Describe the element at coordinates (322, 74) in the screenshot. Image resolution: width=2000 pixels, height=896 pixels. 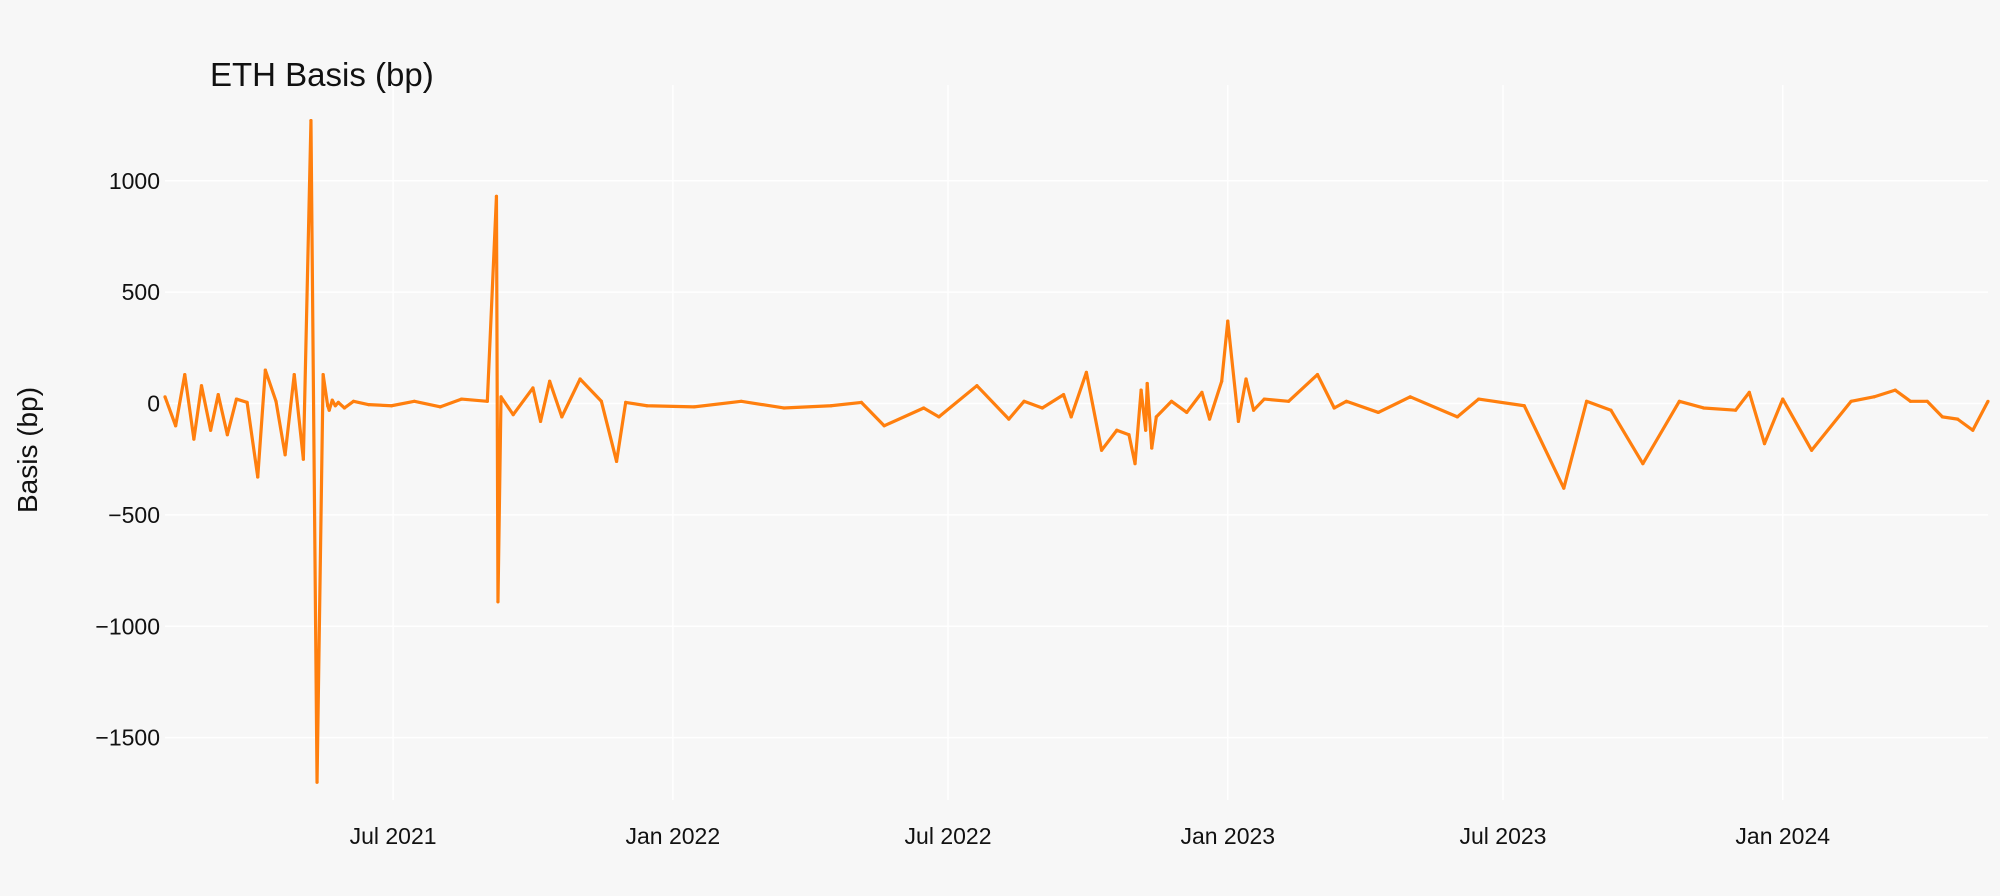
I see `chart-title: ETH Basis (bp)` at that location.